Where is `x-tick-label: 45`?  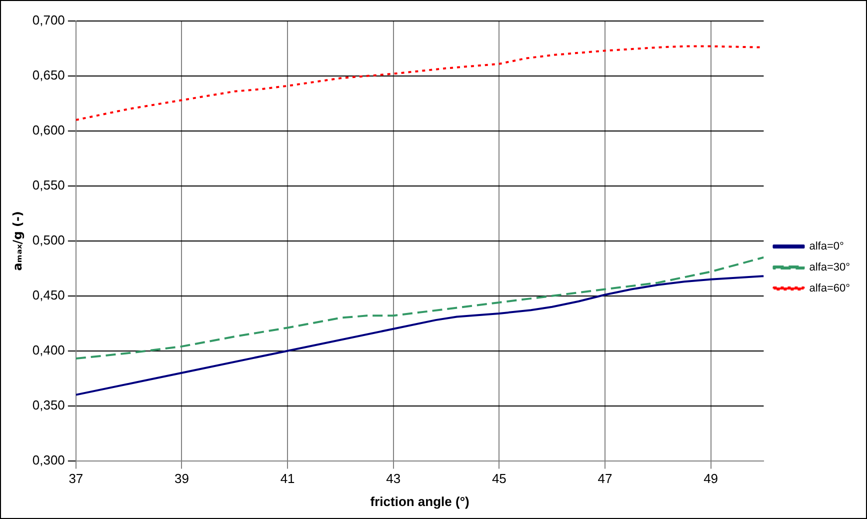
x-tick-label: 45 is located at coordinates (499, 478).